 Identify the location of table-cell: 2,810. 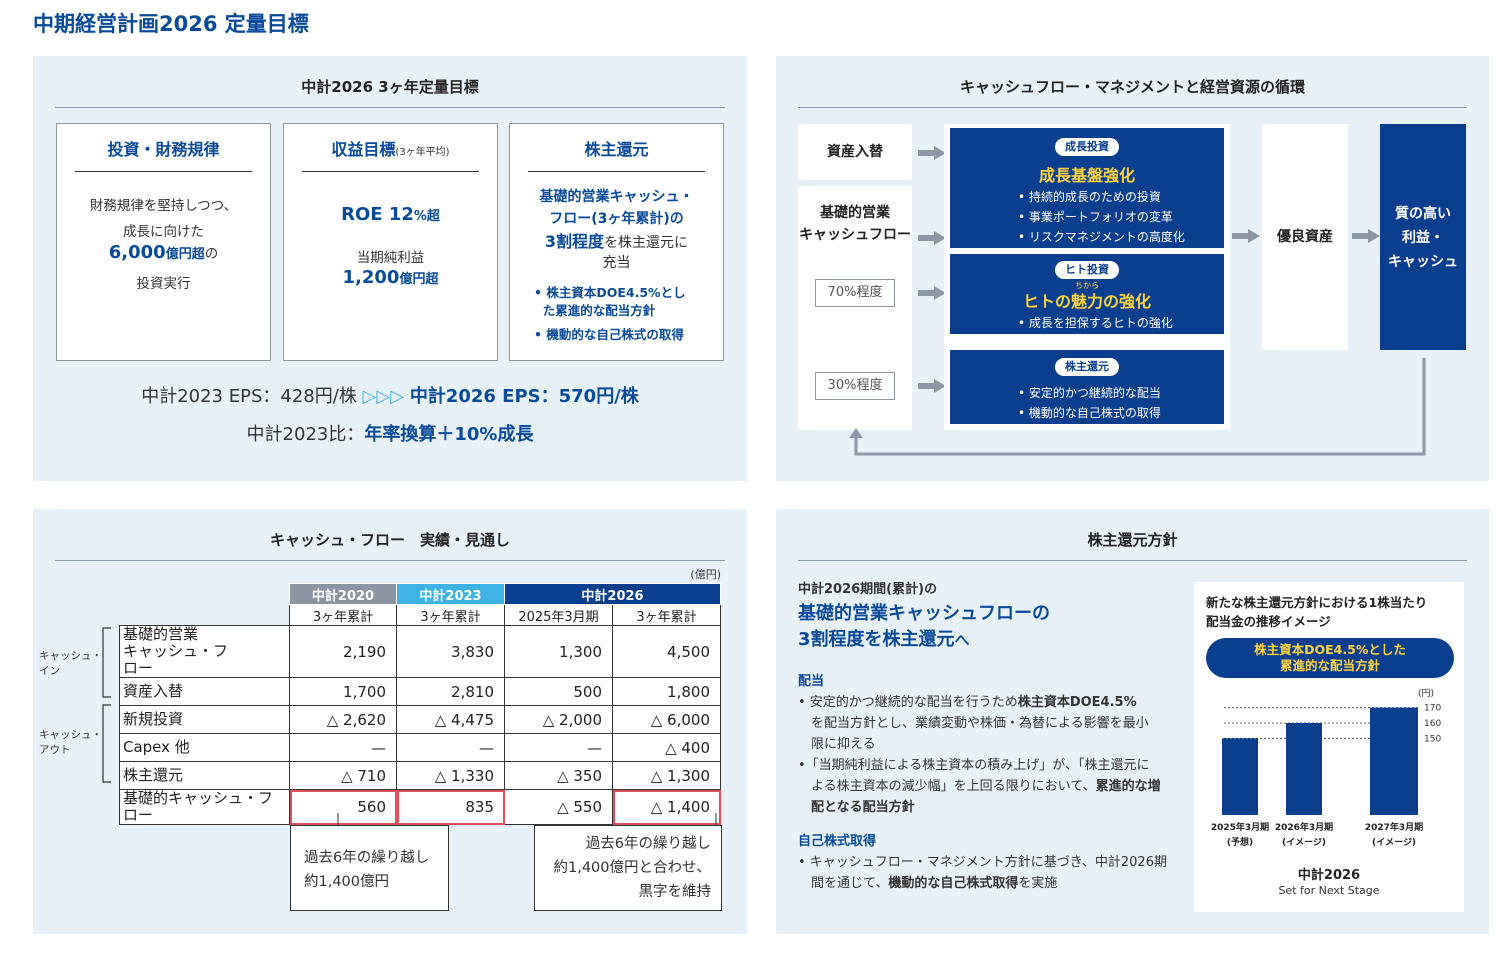
(450, 691).